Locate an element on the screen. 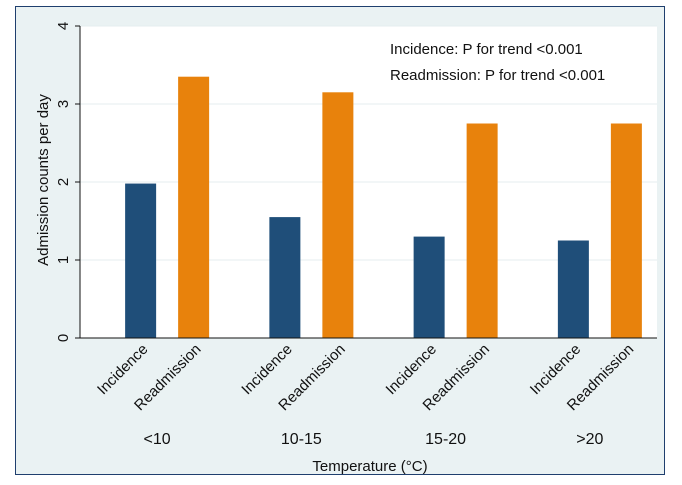 The image size is (682, 485). annotation-incidence-trend: Incidence: P for trend <0.001 is located at coordinates (486, 49).